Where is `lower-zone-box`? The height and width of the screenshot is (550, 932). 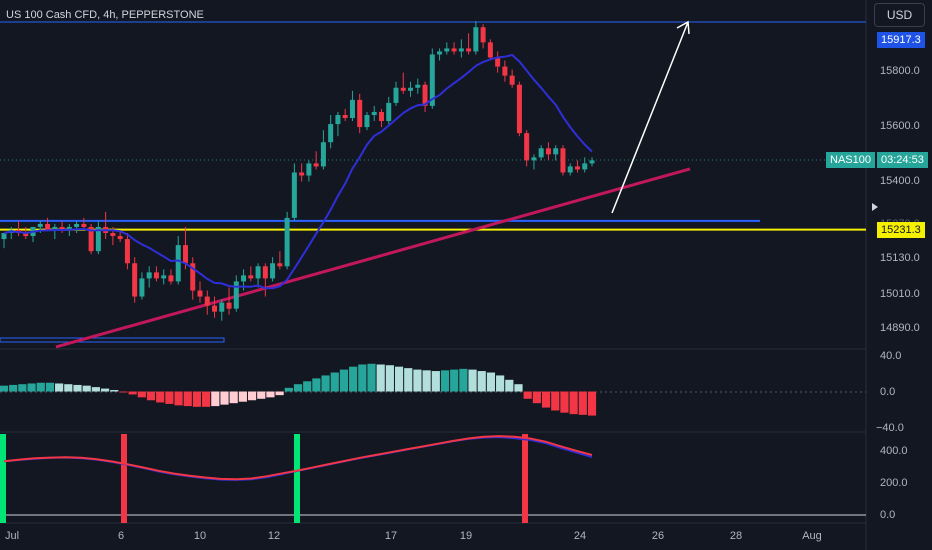
lower-zone-box is located at coordinates (112, 340).